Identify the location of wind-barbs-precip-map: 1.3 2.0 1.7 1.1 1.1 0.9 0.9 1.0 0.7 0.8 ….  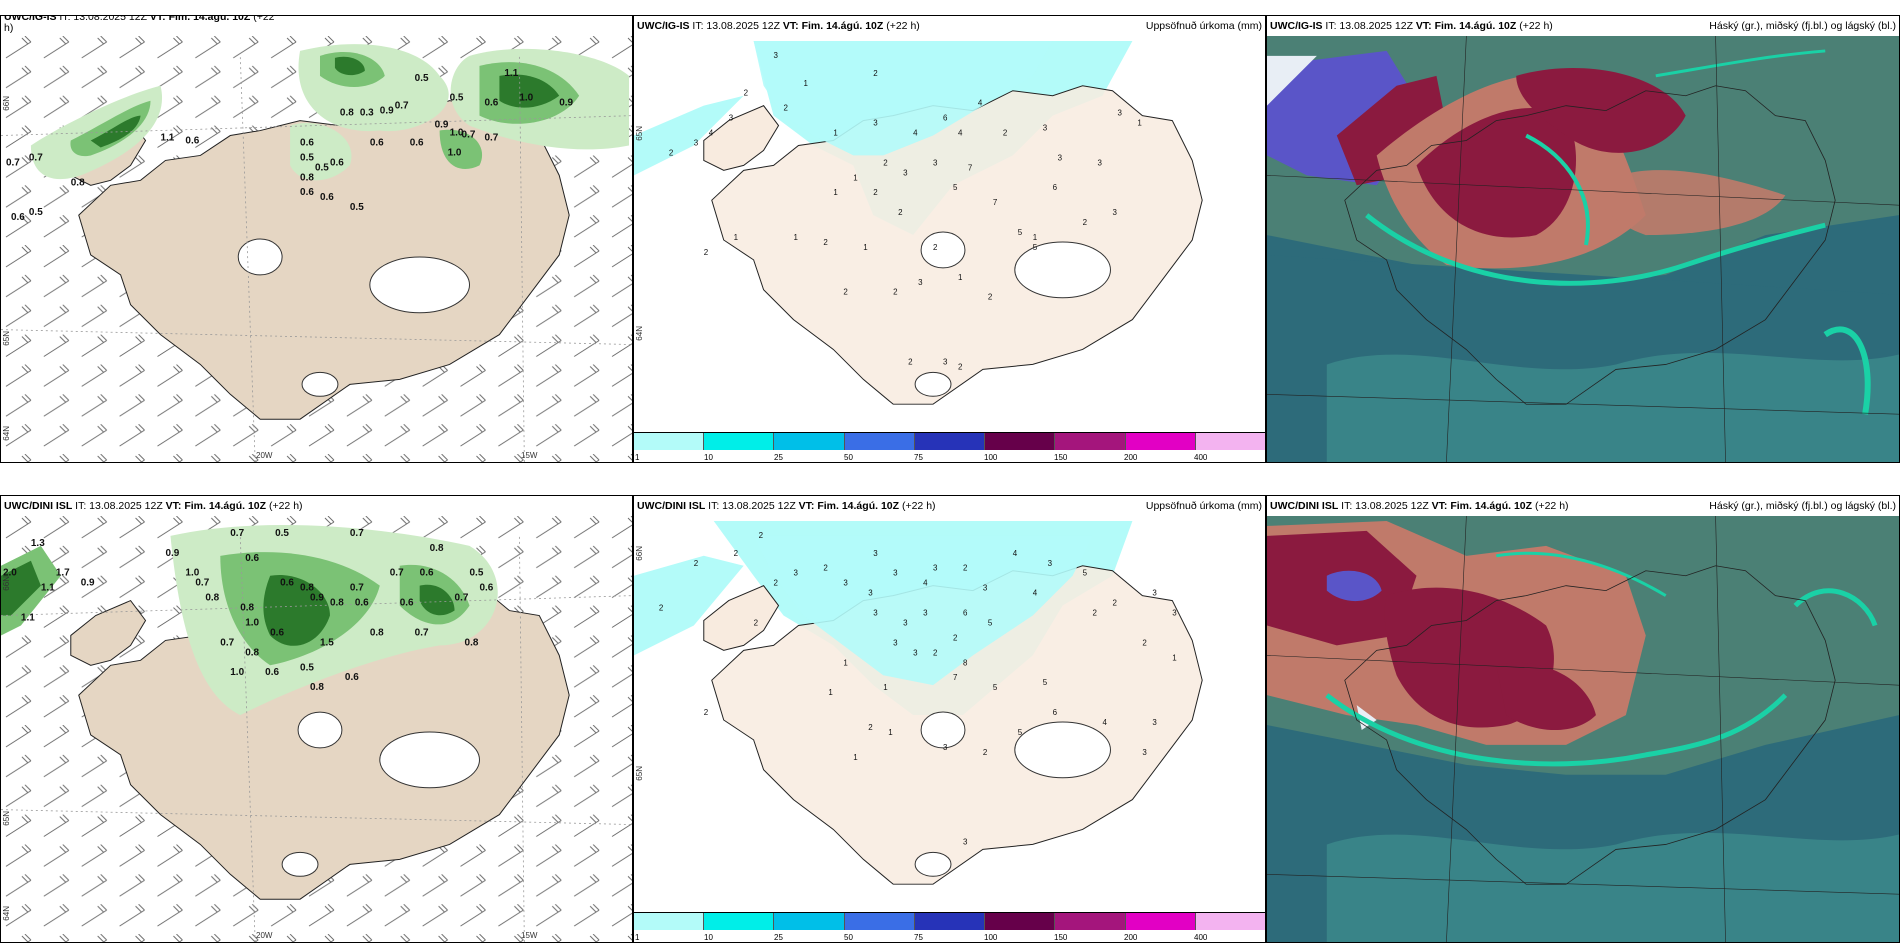
(316, 729).